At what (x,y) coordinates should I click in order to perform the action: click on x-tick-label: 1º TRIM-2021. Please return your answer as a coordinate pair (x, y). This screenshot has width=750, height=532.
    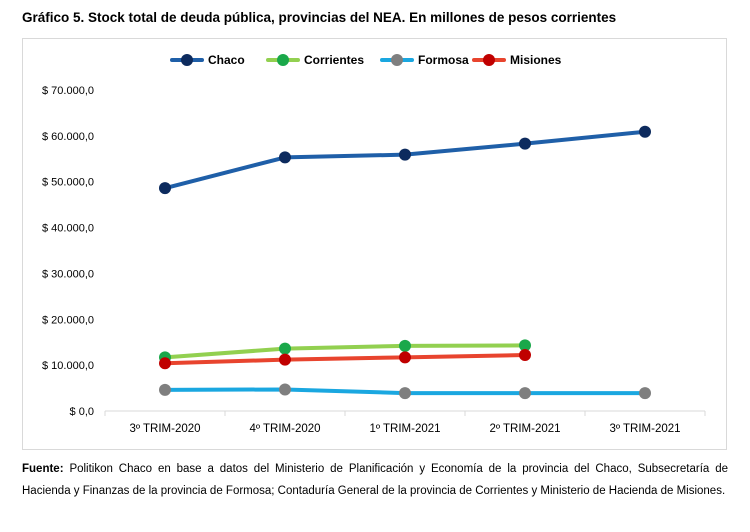
    Looking at the image, I should click on (404, 429).